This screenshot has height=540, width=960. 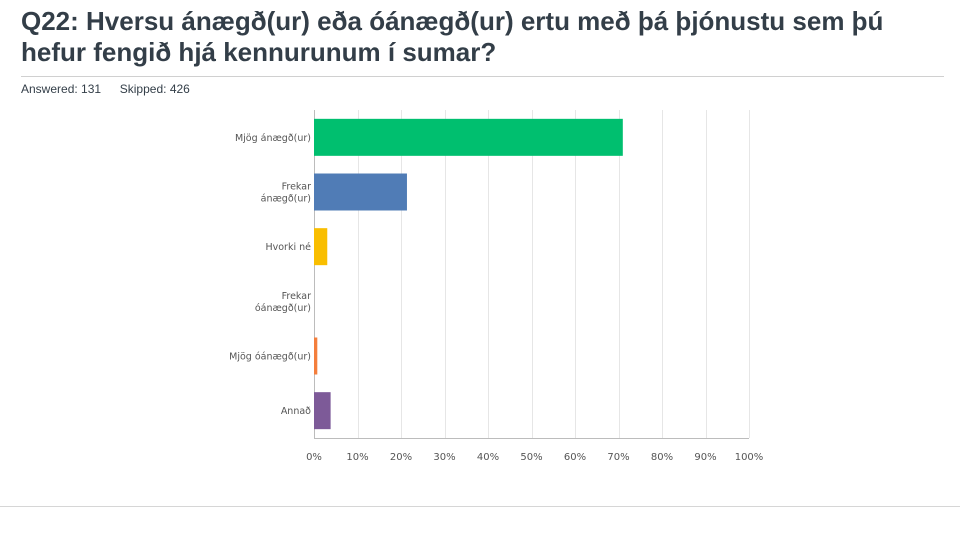 I want to click on skipped-count: 426, so click(x=179, y=89).